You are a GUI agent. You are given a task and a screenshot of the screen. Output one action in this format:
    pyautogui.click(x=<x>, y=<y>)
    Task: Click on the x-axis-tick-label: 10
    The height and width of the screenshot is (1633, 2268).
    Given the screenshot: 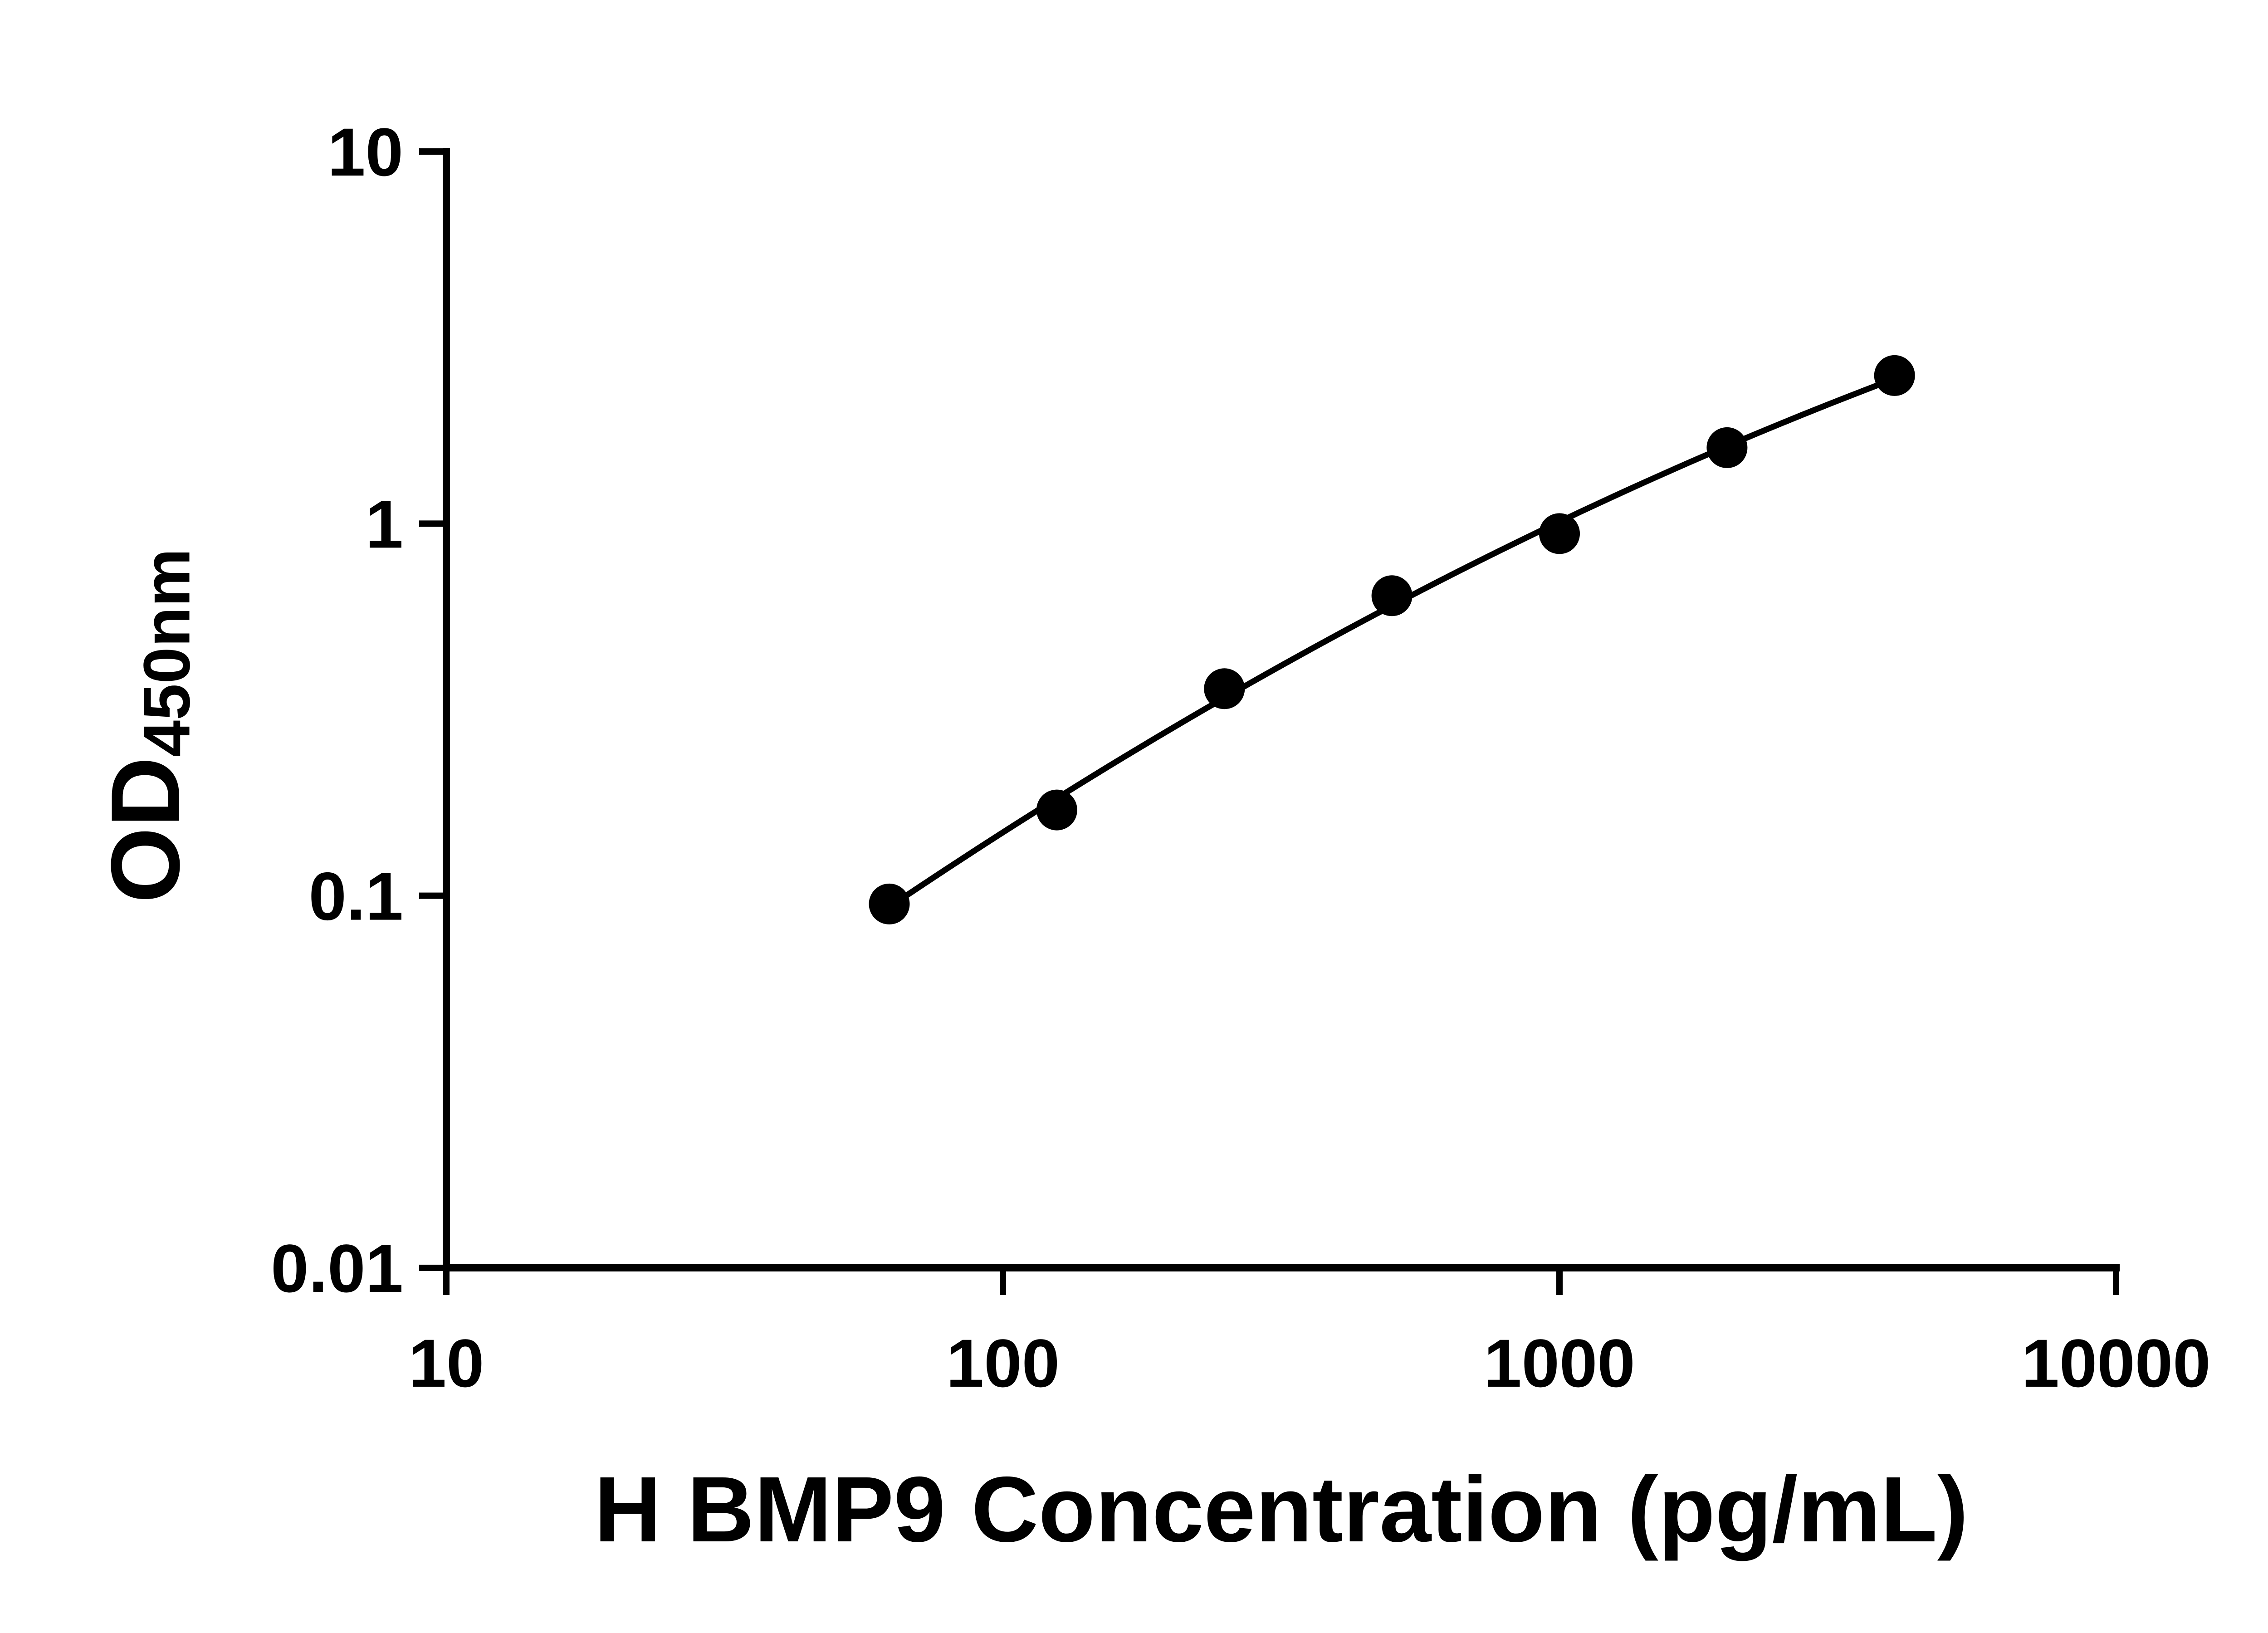 What is the action you would take?
    pyautogui.click(x=447, y=1363)
    